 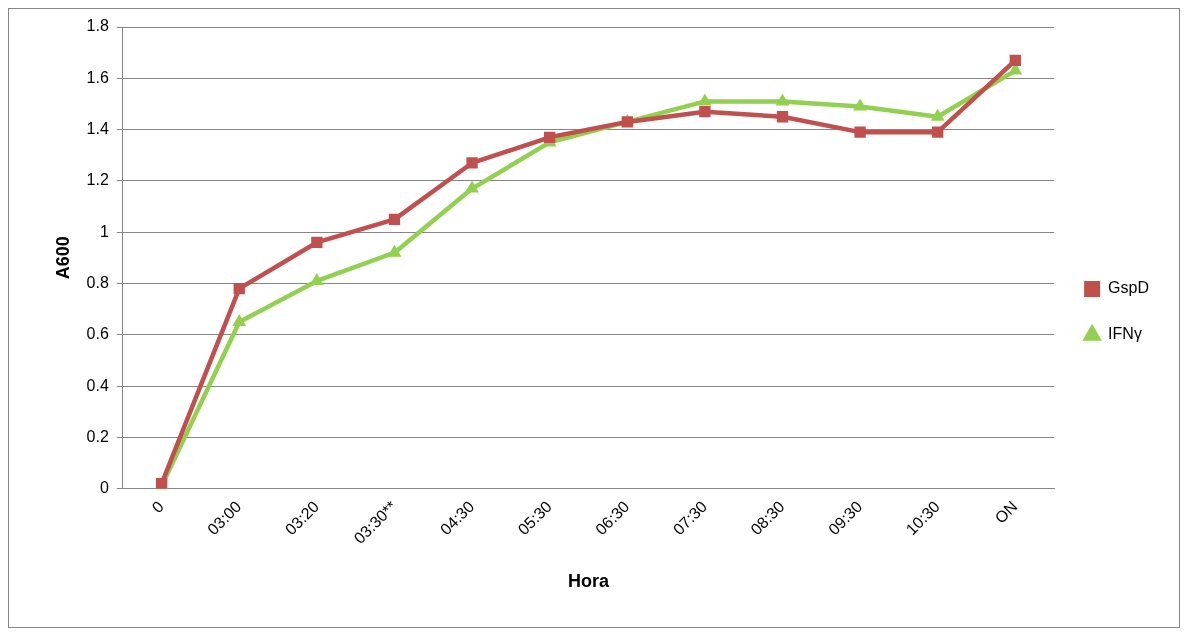 What do you see at coordinates (157, 507) in the screenshot?
I see `x-tick-label: 0` at bounding box center [157, 507].